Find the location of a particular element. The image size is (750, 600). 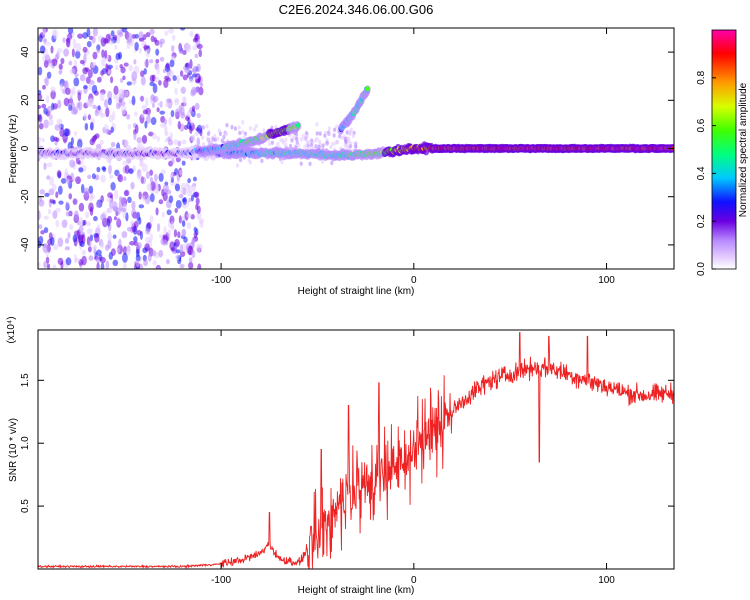

snr-y-tick-label: 1.0 is located at coordinates (25, 443).